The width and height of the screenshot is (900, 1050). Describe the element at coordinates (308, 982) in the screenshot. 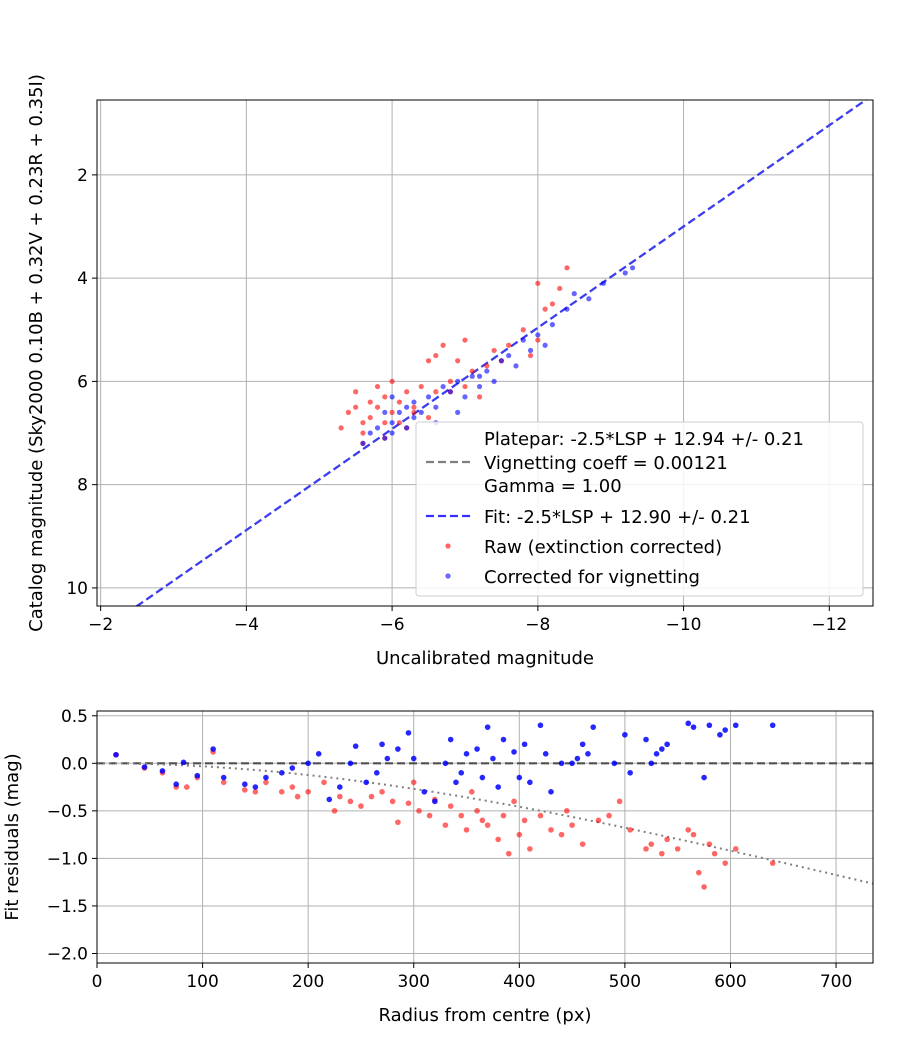

I see `bottom-x-tick-label: 200` at that location.